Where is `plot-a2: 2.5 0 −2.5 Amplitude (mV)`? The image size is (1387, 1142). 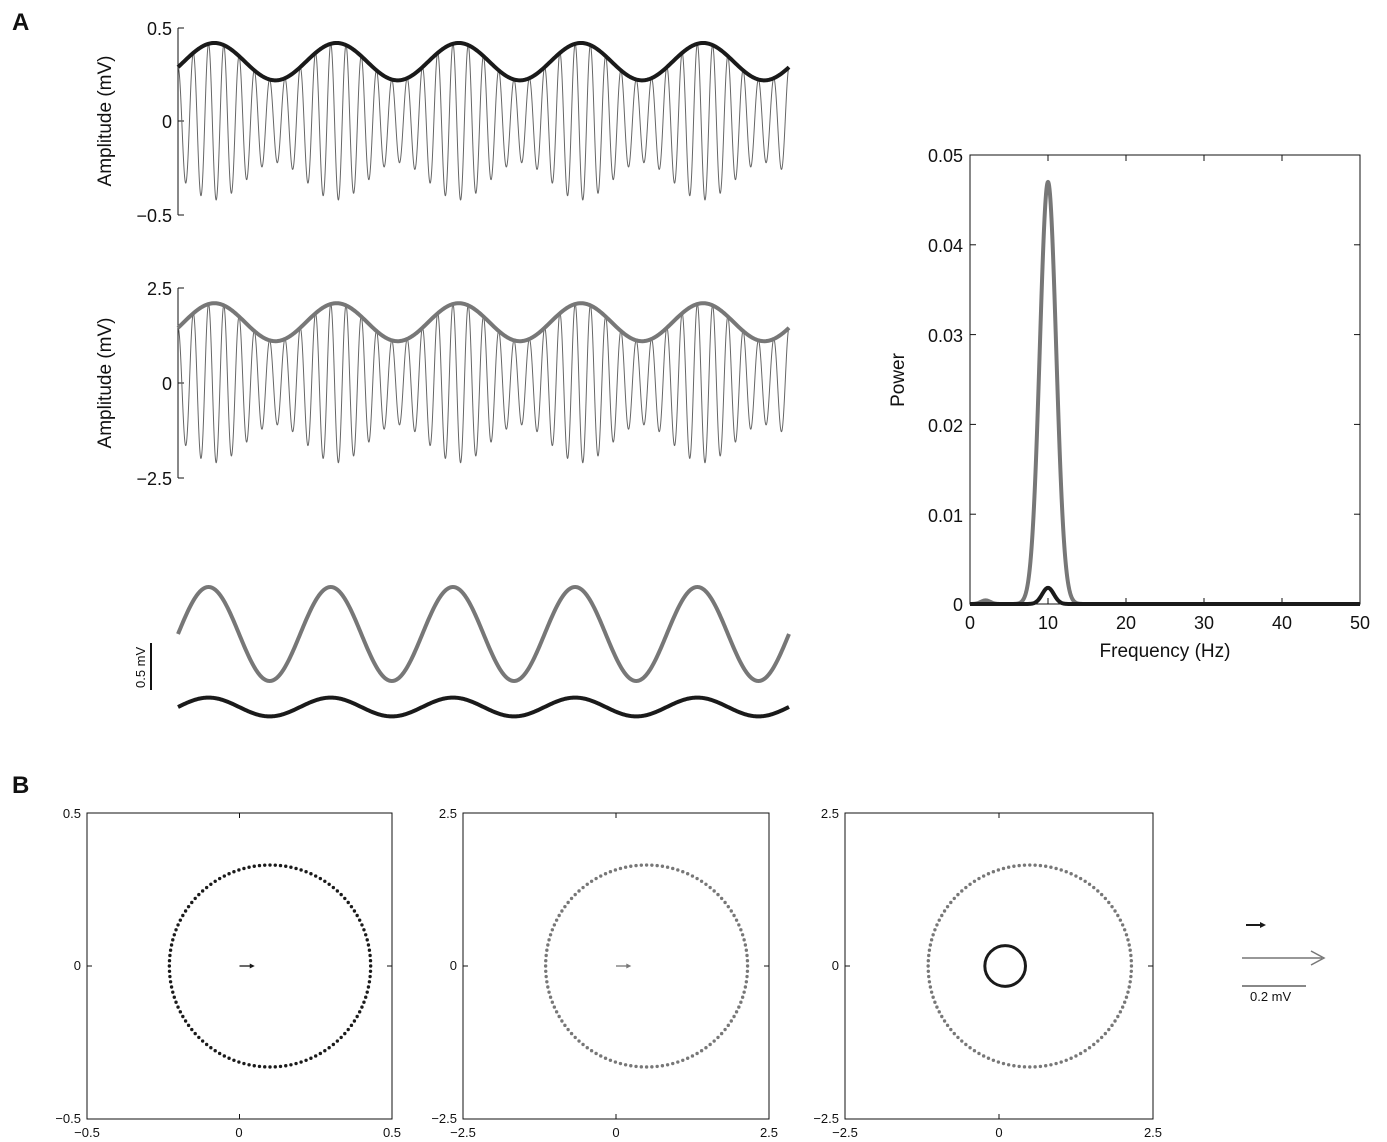 plot-a2: 2.5 0 −2.5 Amplitude (mV) is located at coordinates (443, 384).